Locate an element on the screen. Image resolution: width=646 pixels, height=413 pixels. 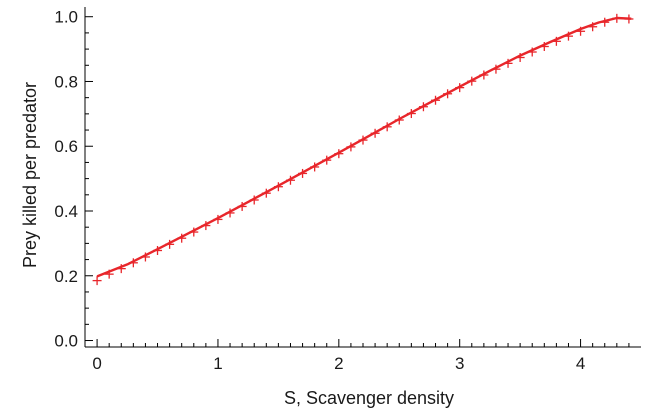
x-tick-label: 3 is located at coordinates (459, 363).